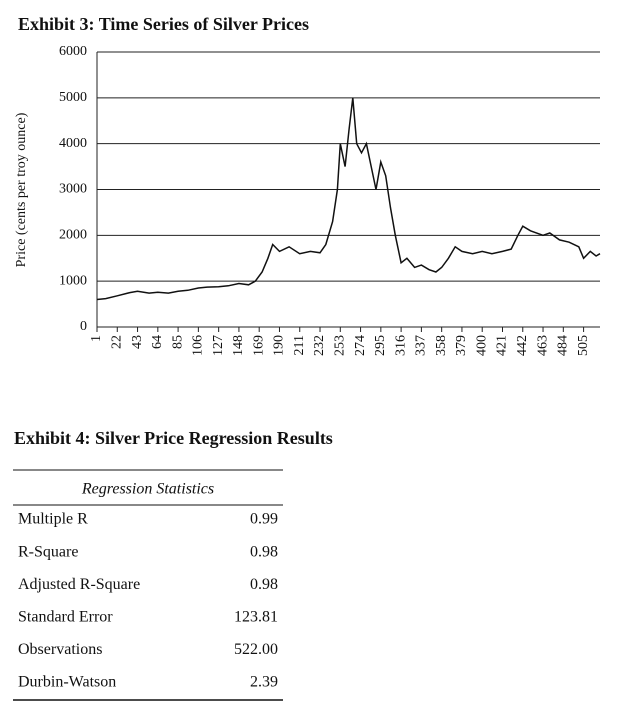 The width and height of the screenshot is (623, 706). Describe the element at coordinates (279, 345) in the screenshot. I see `x-tick-label: 190` at that location.